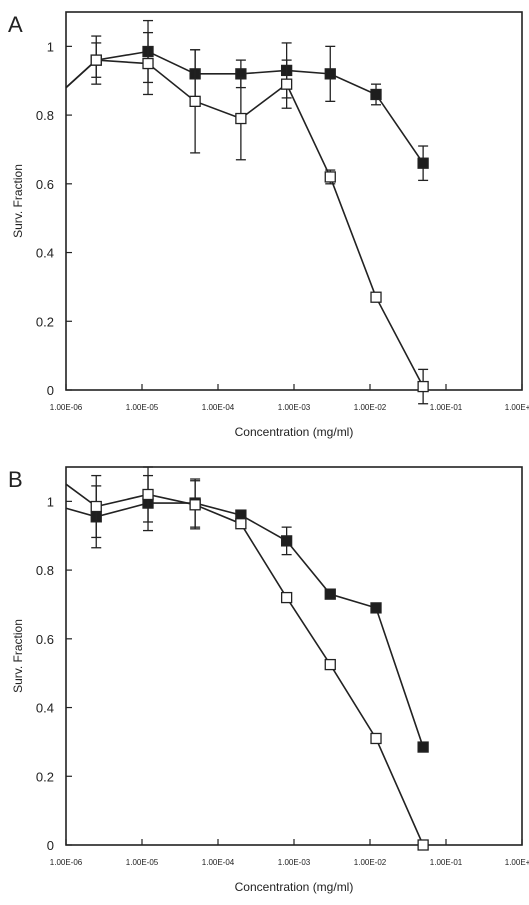 This screenshot has width=529, height=905. I want to click on chart-a-y-tick-label: 0, so click(50, 390).